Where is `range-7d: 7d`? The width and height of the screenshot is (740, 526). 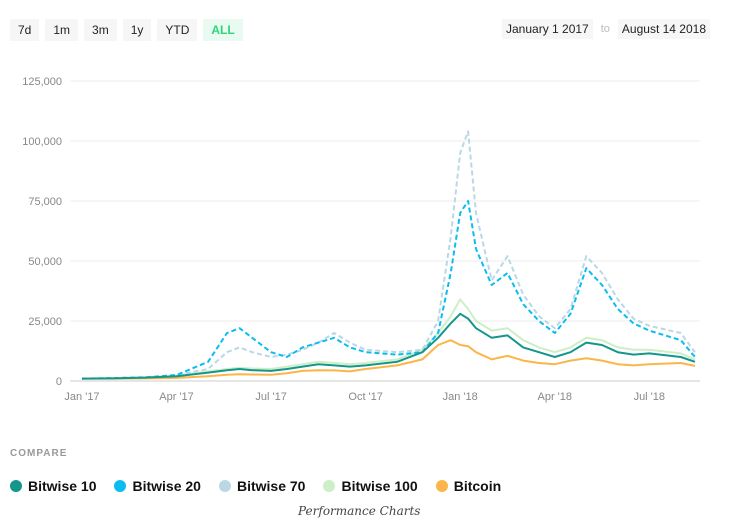 range-7d: 7d is located at coordinates (25, 30).